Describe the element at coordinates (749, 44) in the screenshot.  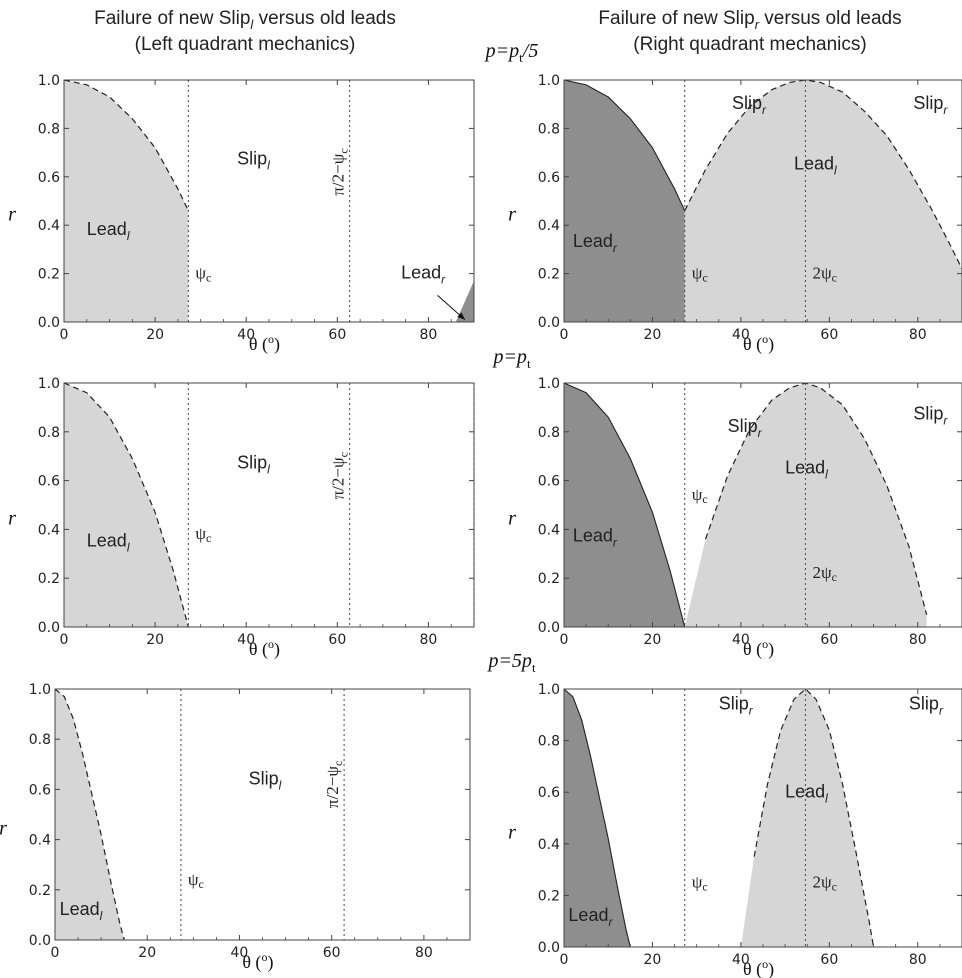
I see `right-column-subtitle: (Right quadrant mechanics)` at that location.